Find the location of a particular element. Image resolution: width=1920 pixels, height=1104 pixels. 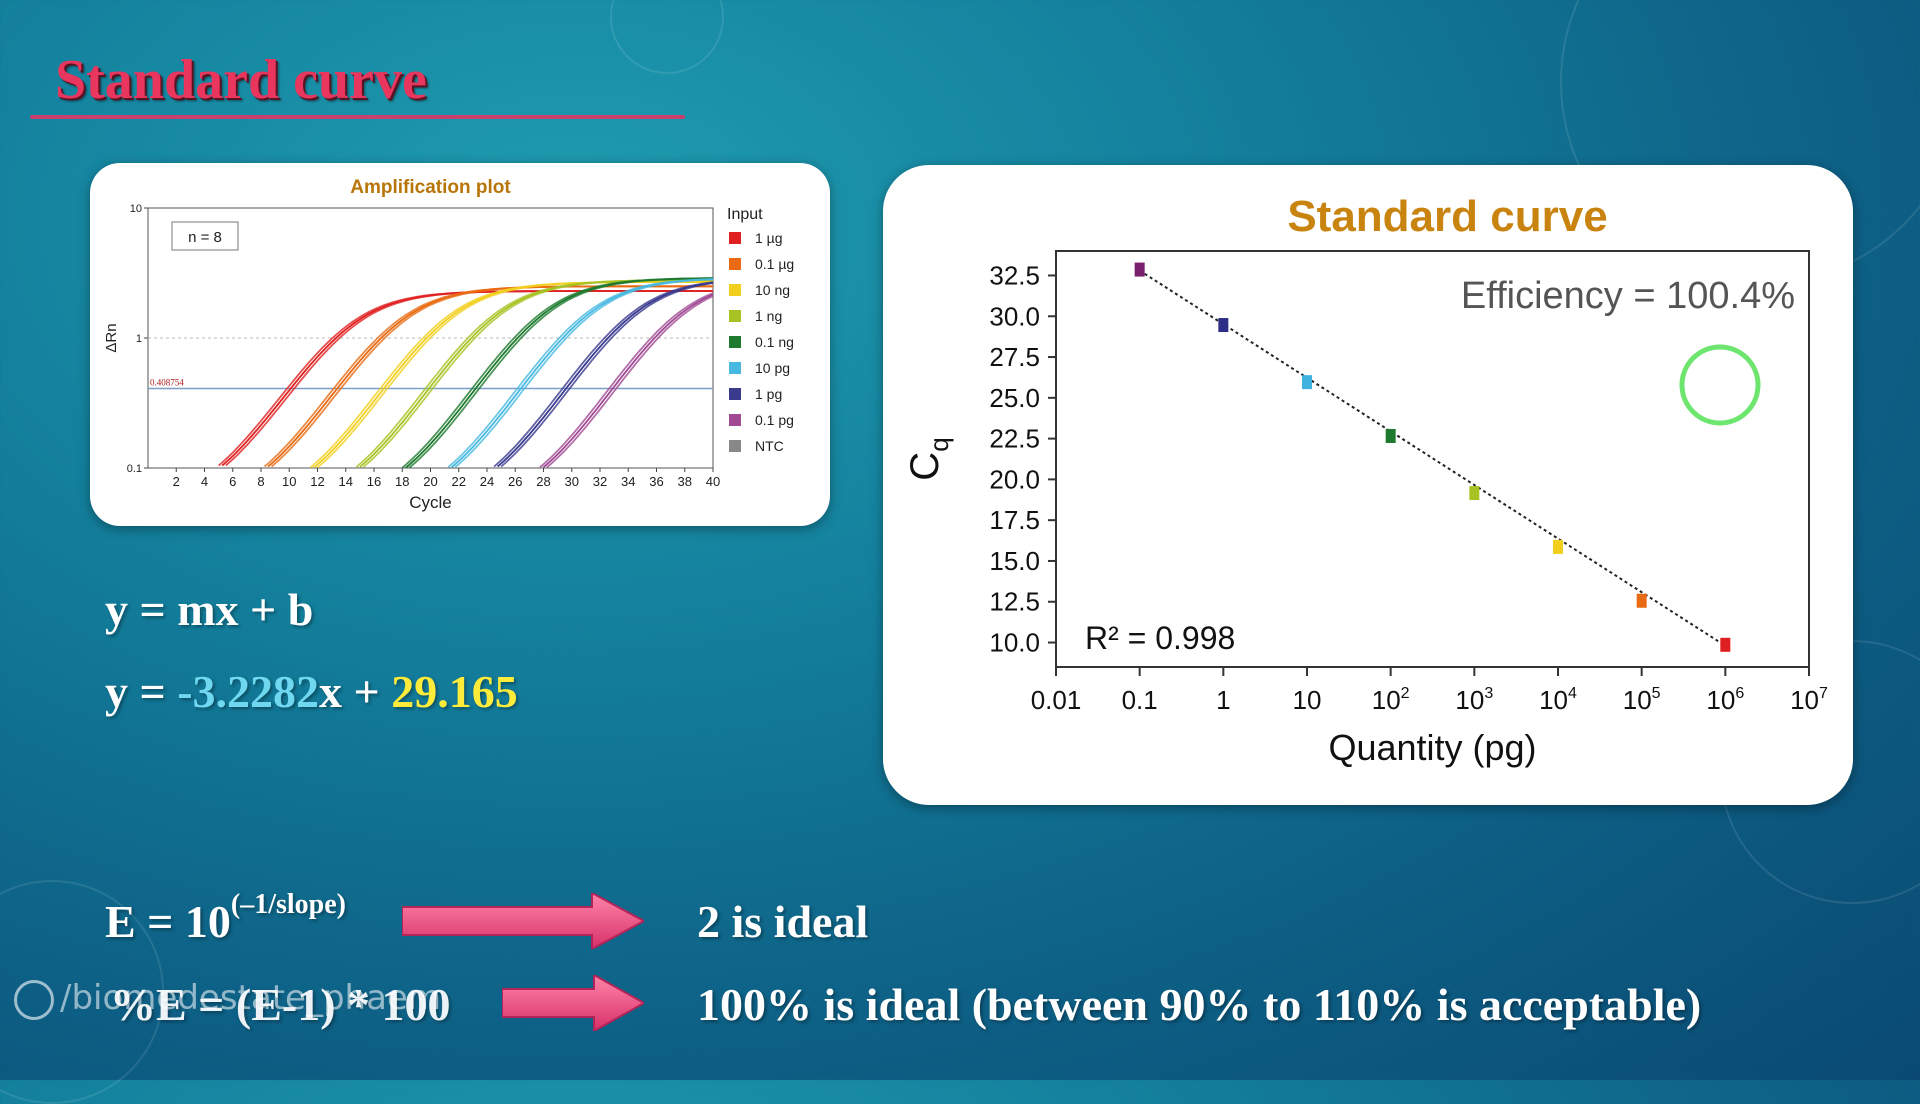

legend-label: 0.1 µg is located at coordinates (774, 264).